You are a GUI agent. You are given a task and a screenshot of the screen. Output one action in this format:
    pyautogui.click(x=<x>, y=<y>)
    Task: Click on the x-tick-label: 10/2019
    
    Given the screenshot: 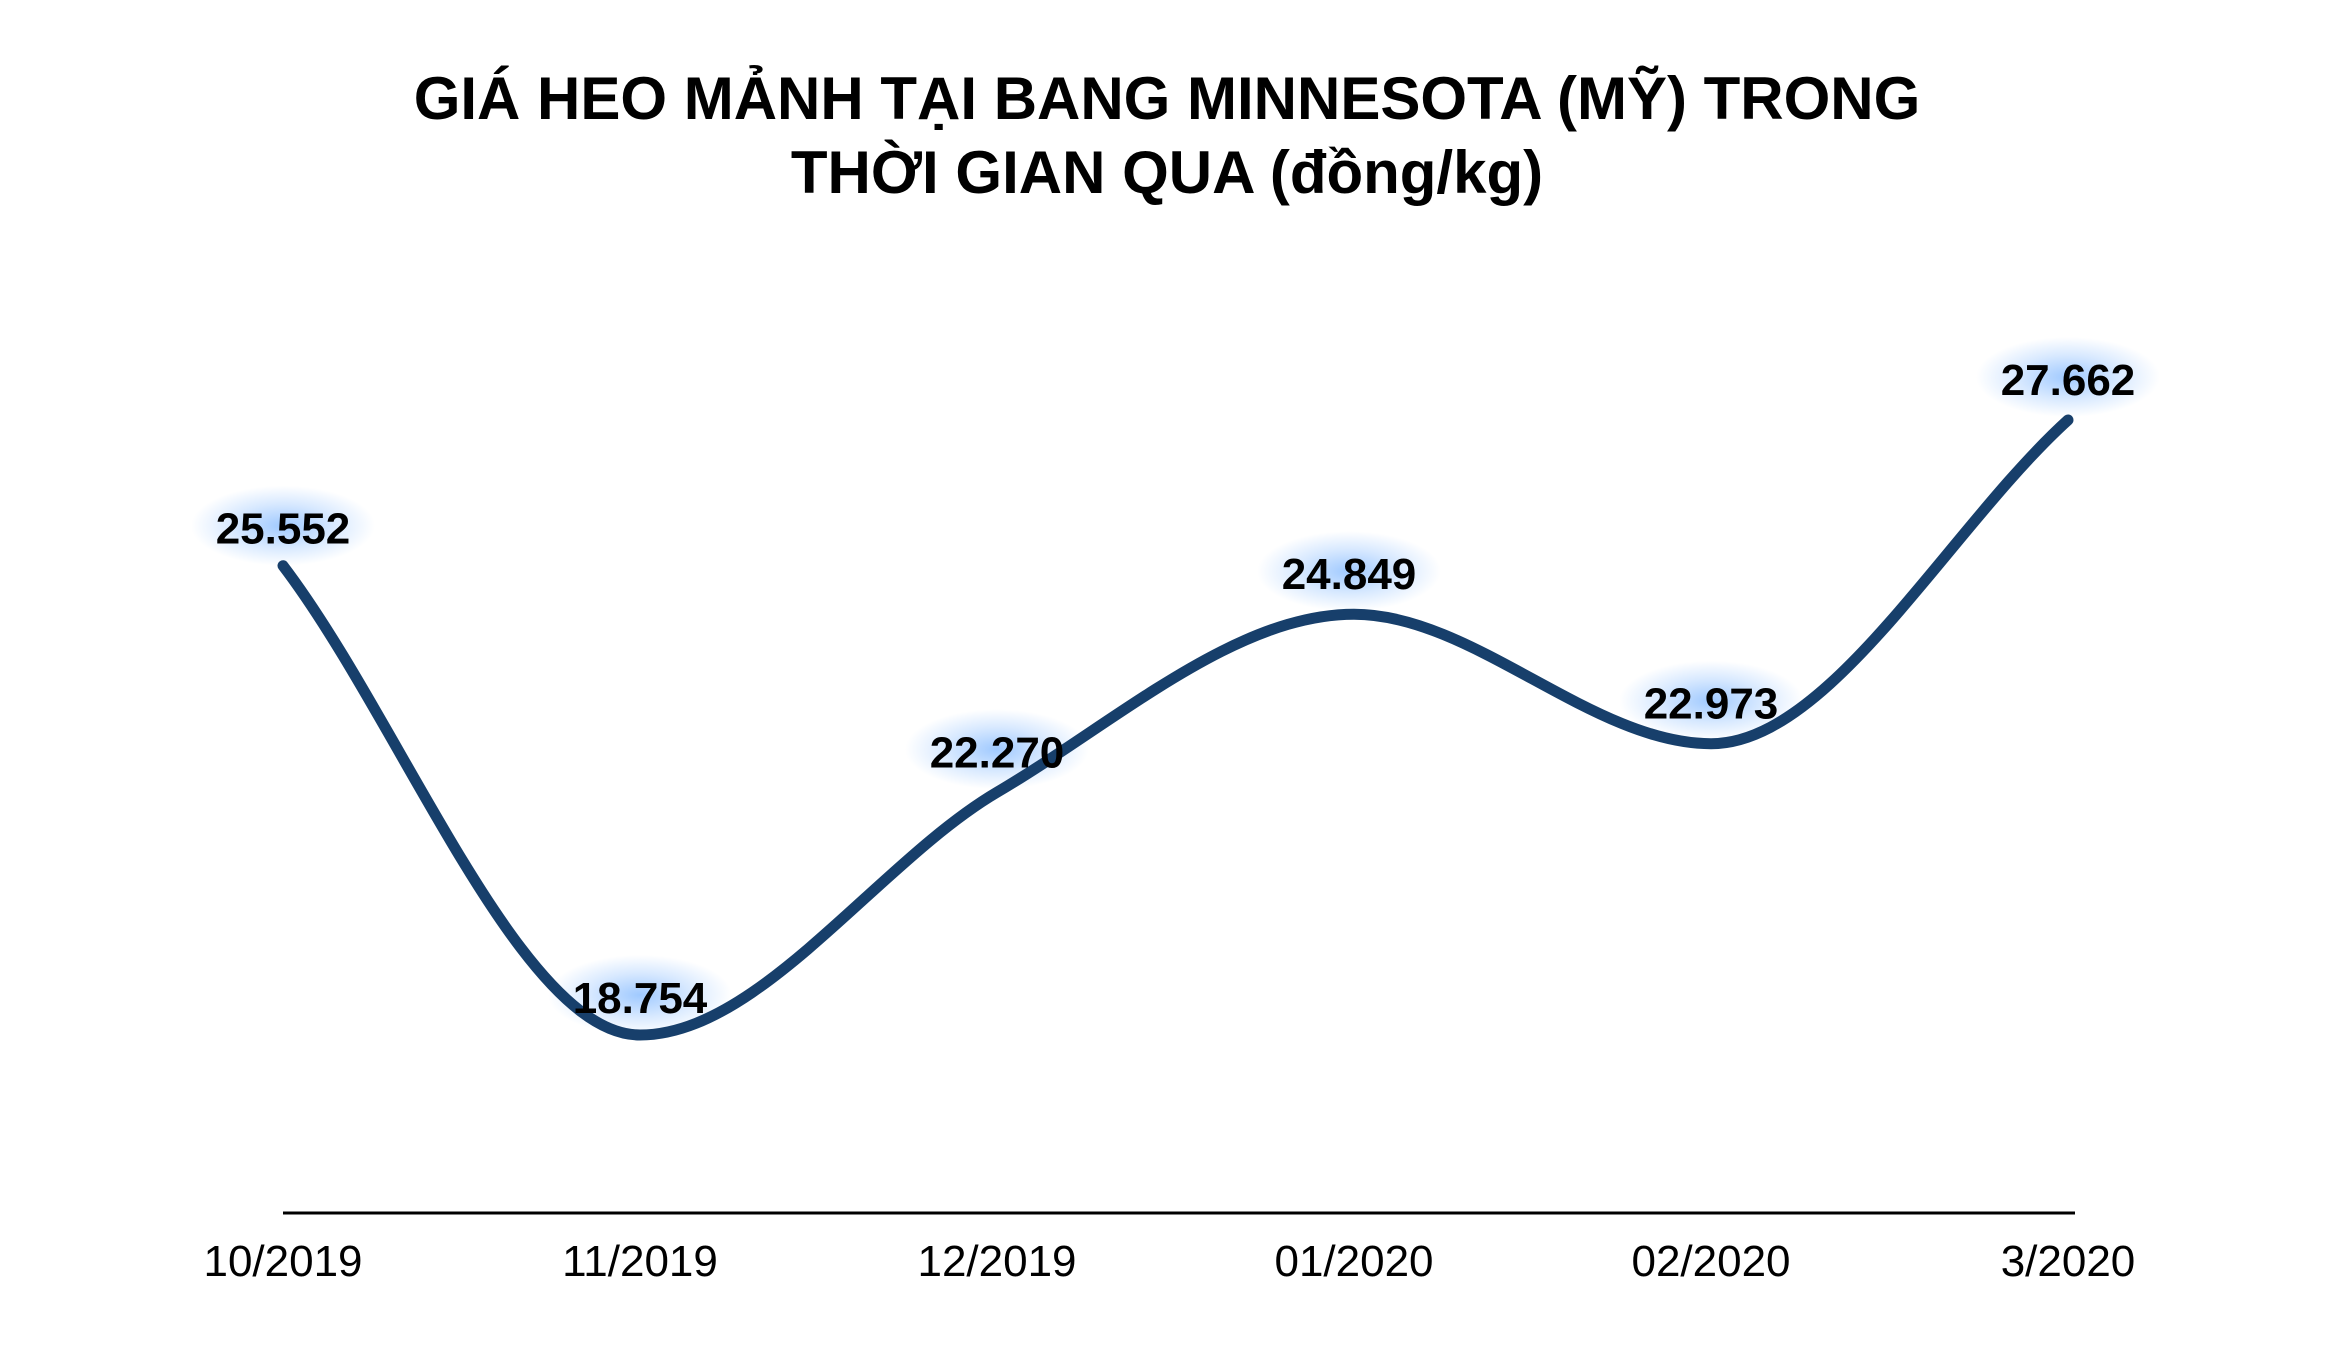 What is the action you would take?
    pyautogui.click(x=282, y=1261)
    